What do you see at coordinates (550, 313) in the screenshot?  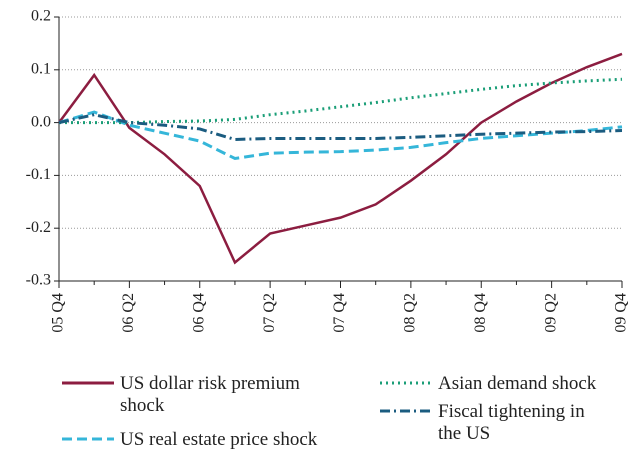 I see `x-tick-label: 09 Q2` at bounding box center [550, 313].